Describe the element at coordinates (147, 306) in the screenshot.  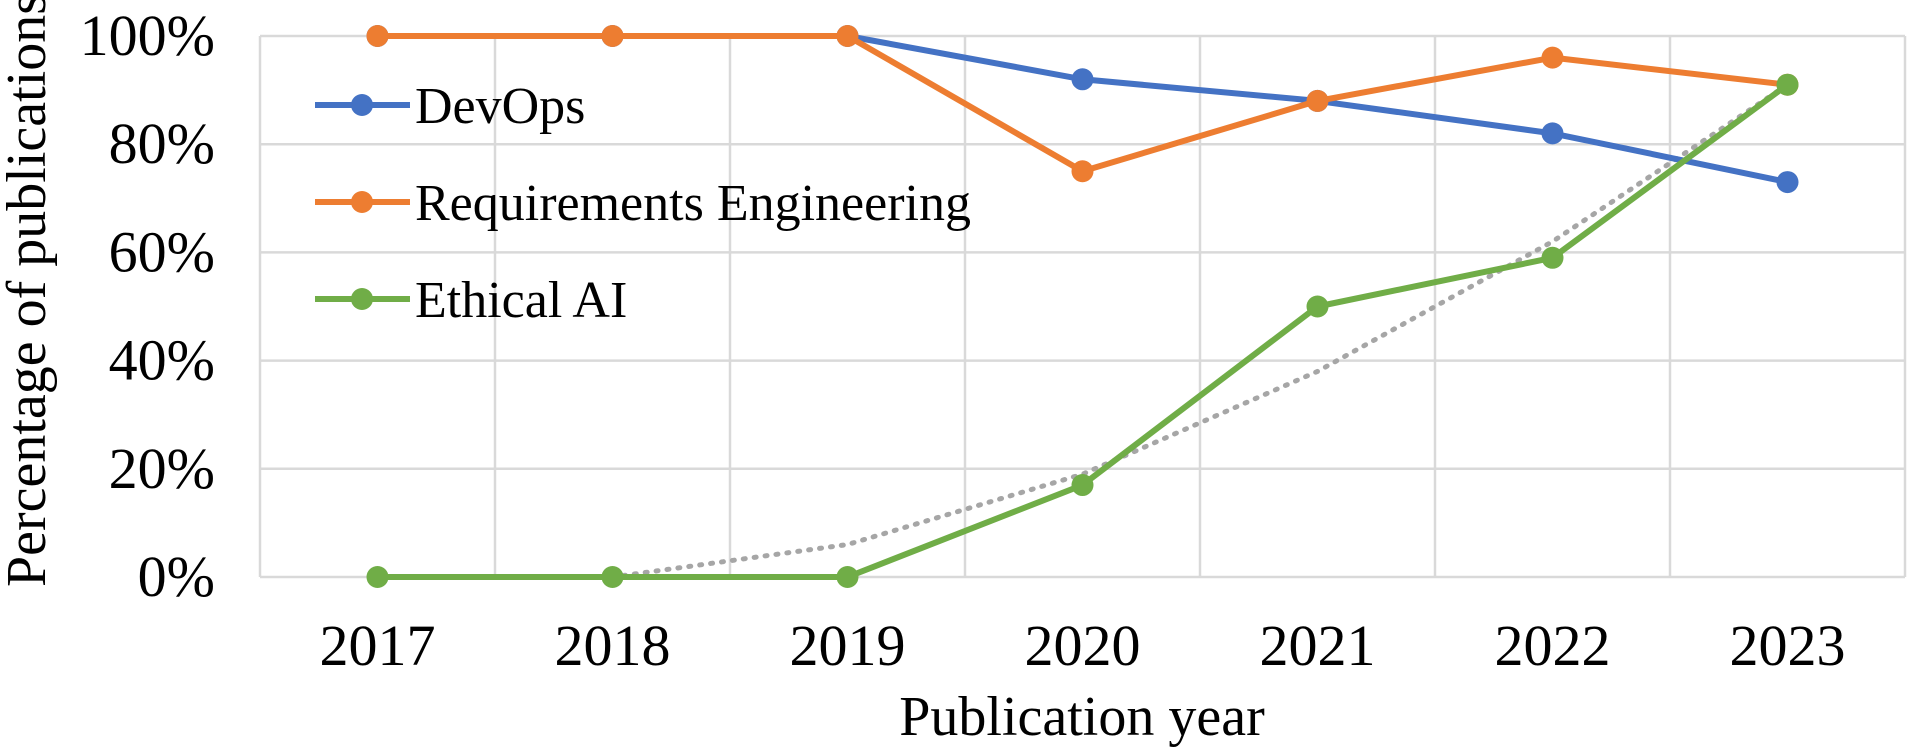
I see `y-tick-labels: 0% 20% 40% 60% 80% 100%` at that location.